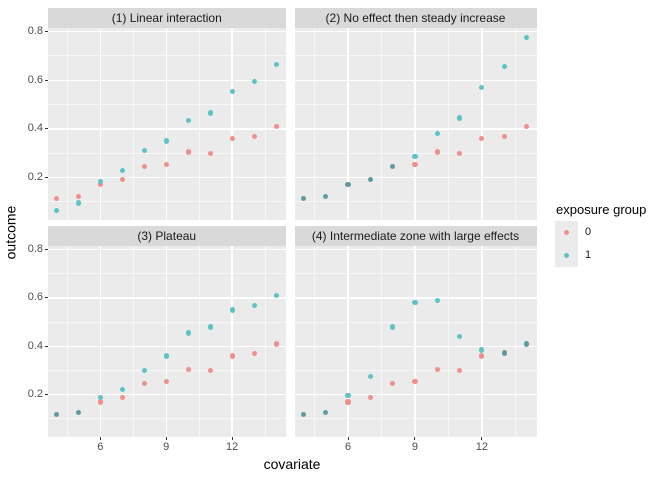 The width and height of the screenshot is (672, 480). I want to click on legend-title: exposure group, so click(601, 209).